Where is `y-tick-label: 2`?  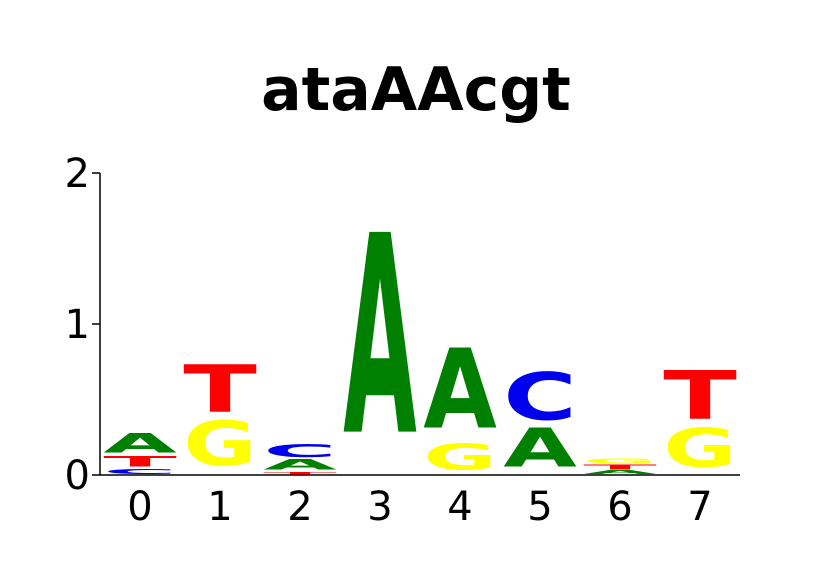 y-tick-label: 2 is located at coordinates (77, 174).